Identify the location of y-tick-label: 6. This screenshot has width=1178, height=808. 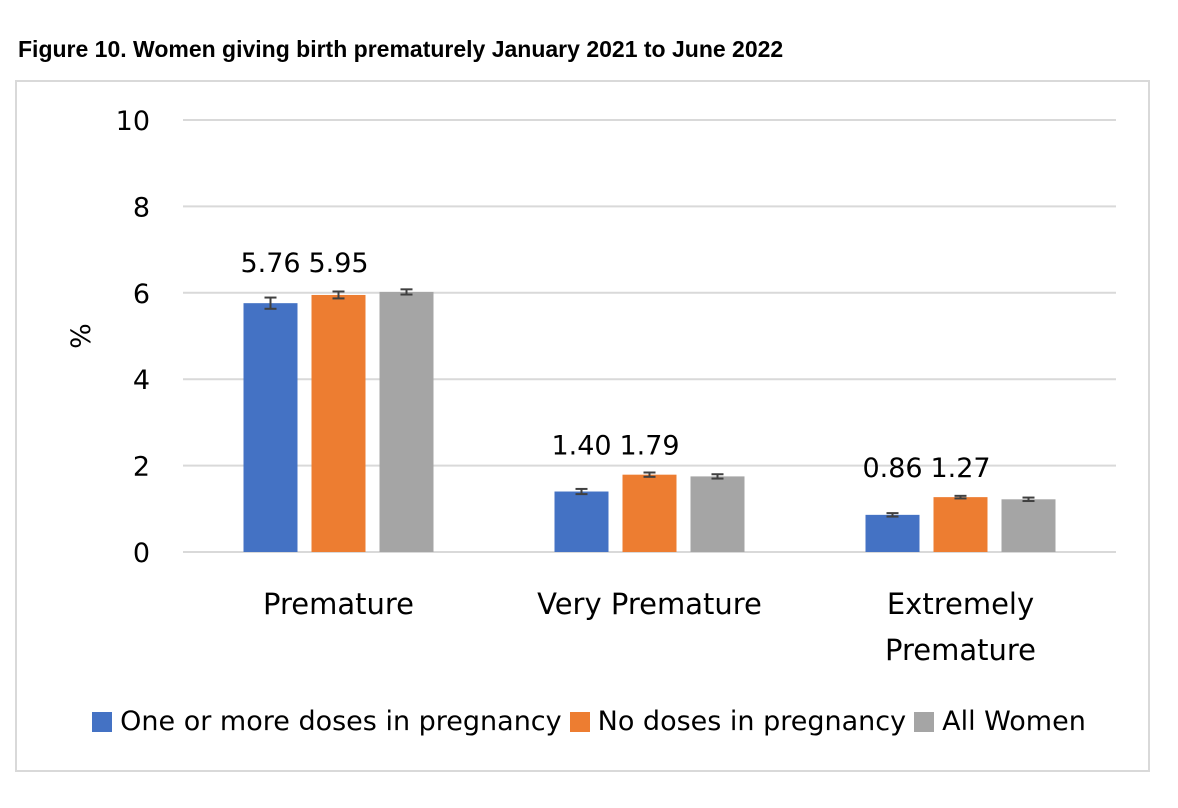
(141, 294).